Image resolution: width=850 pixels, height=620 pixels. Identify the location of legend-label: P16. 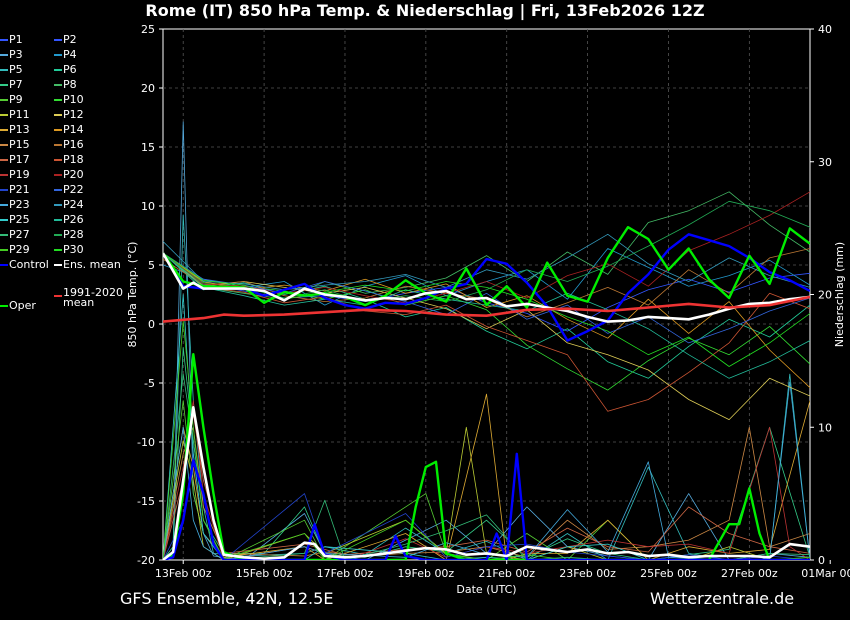
(73, 144).